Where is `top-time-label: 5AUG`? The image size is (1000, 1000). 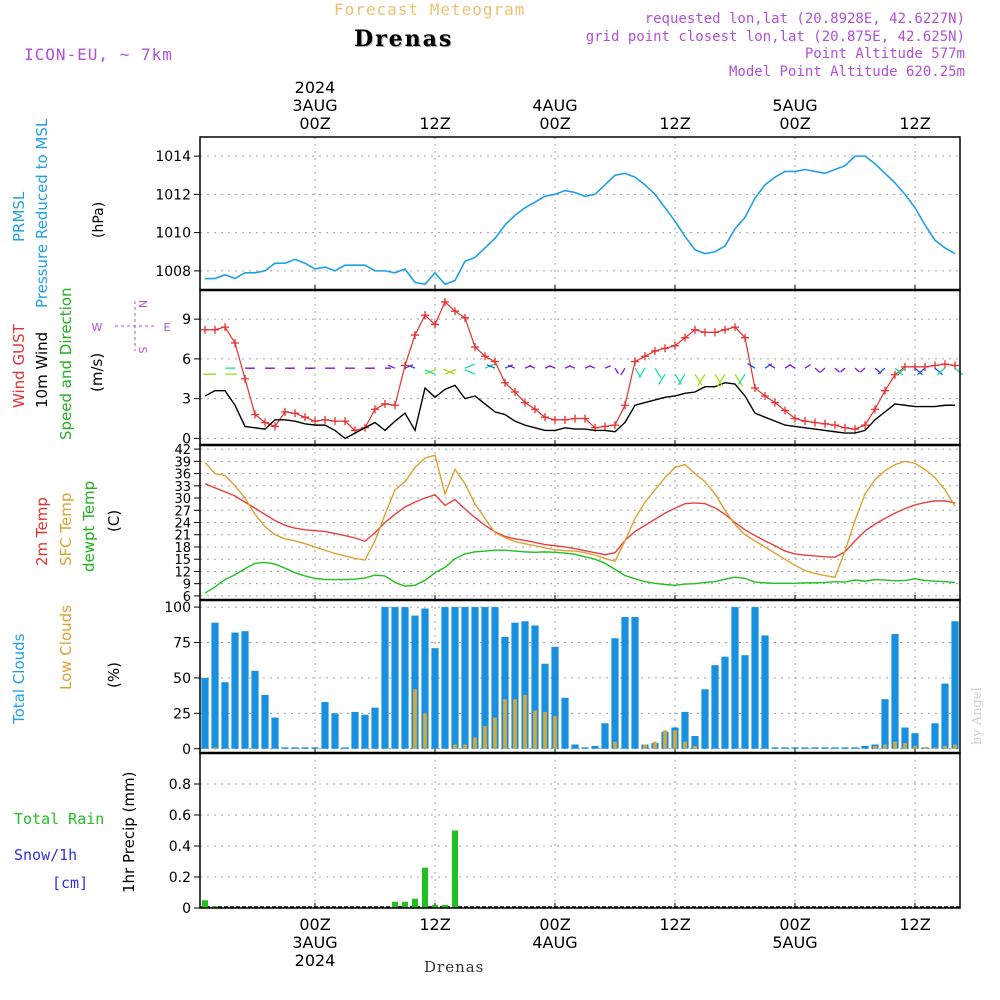 top-time-label: 5AUG is located at coordinates (794, 105).